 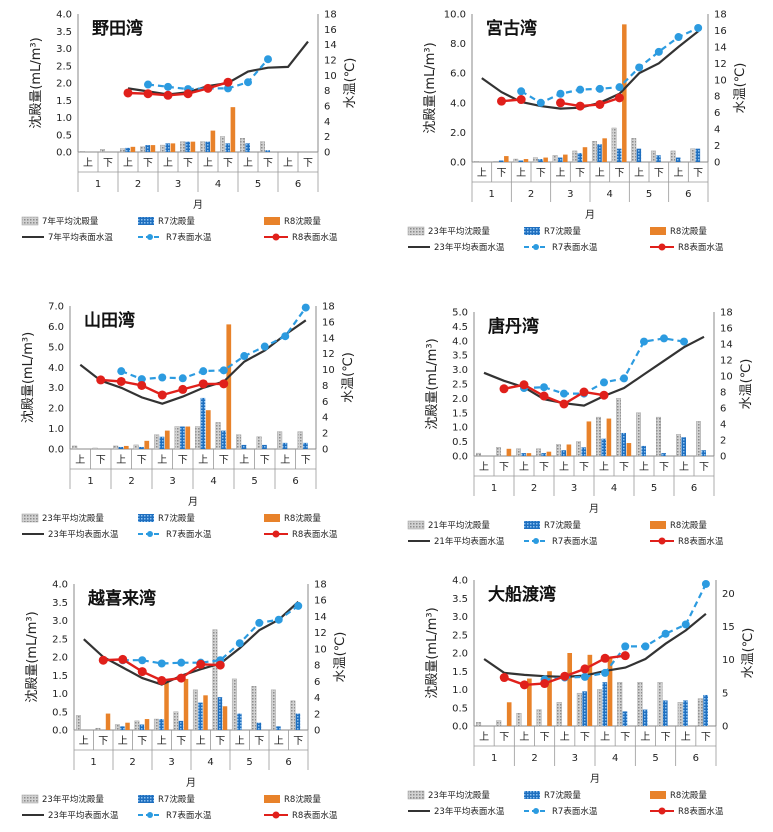 What do you see at coordinates (536, 247) in the screenshot?
I see `legend-marker-r7` at bounding box center [536, 247].